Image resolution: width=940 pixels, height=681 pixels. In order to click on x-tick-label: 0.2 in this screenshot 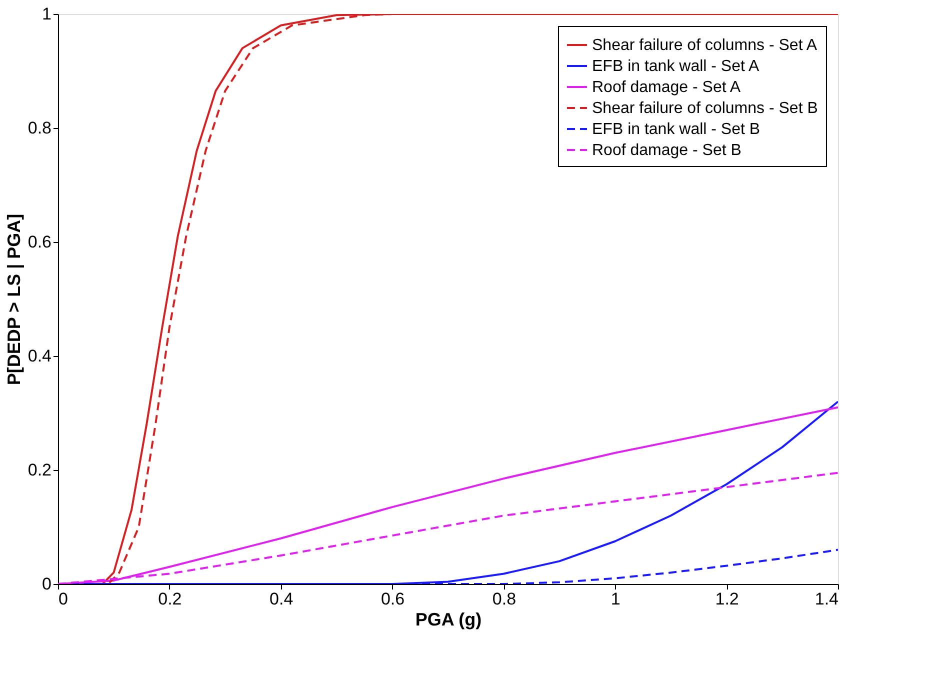, I will do `click(170, 599)`.